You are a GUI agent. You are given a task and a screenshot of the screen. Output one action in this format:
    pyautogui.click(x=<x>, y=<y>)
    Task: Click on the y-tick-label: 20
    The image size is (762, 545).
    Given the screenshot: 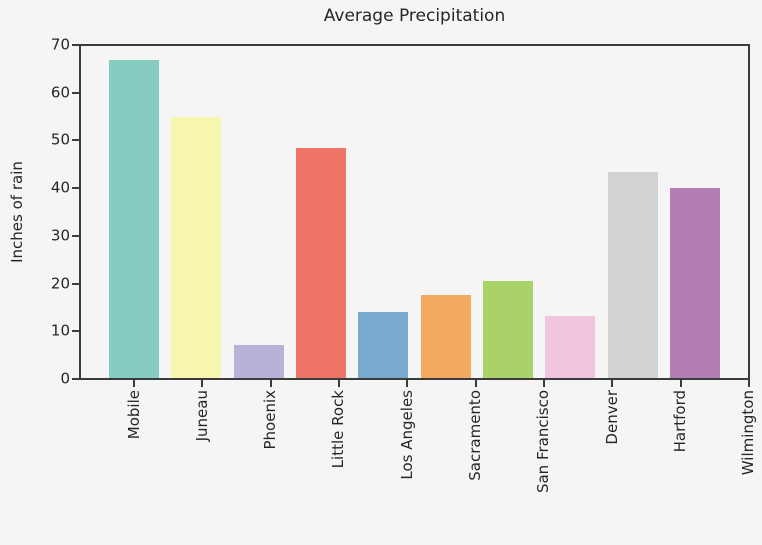 What is the action you would take?
    pyautogui.click(x=60, y=283)
    